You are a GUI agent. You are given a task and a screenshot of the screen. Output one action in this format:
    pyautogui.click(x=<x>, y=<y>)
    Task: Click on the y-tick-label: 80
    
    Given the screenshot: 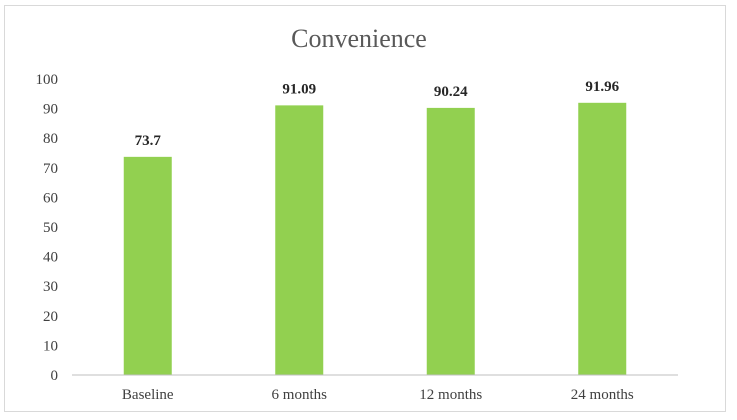 What is the action you would take?
    pyautogui.click(x=50, y=139)
    